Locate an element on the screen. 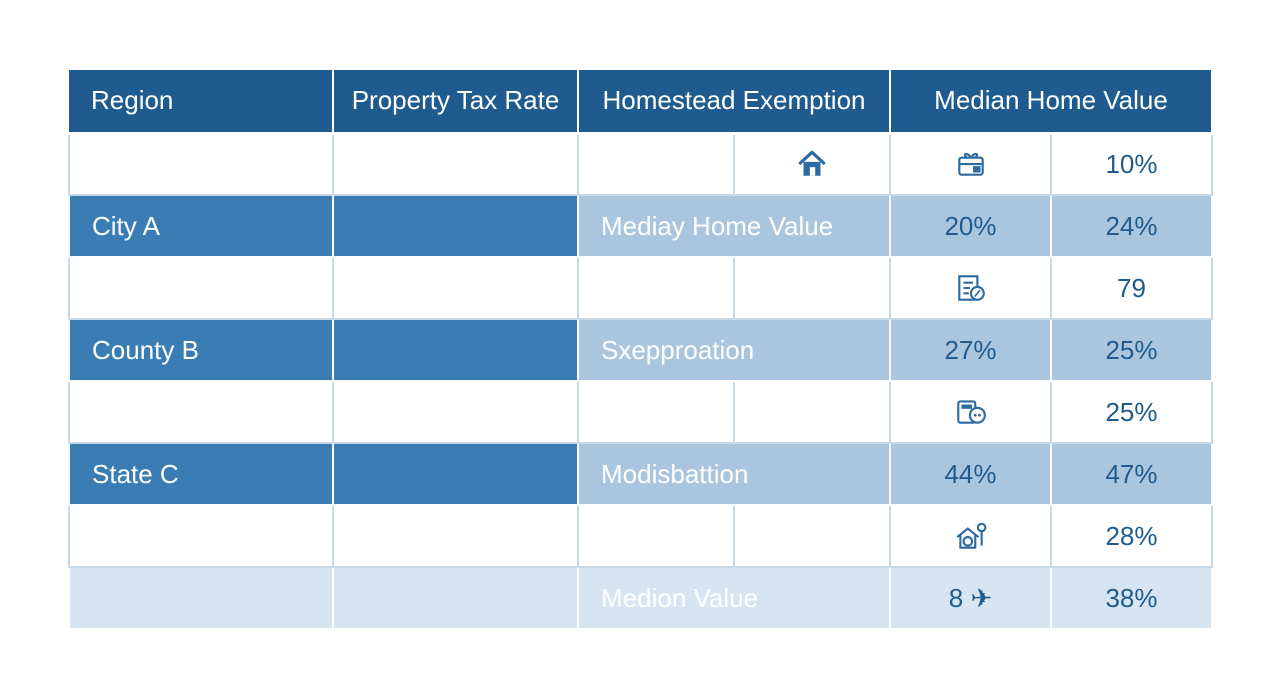  footer-value: 8 is located at coordinates (956, 597).